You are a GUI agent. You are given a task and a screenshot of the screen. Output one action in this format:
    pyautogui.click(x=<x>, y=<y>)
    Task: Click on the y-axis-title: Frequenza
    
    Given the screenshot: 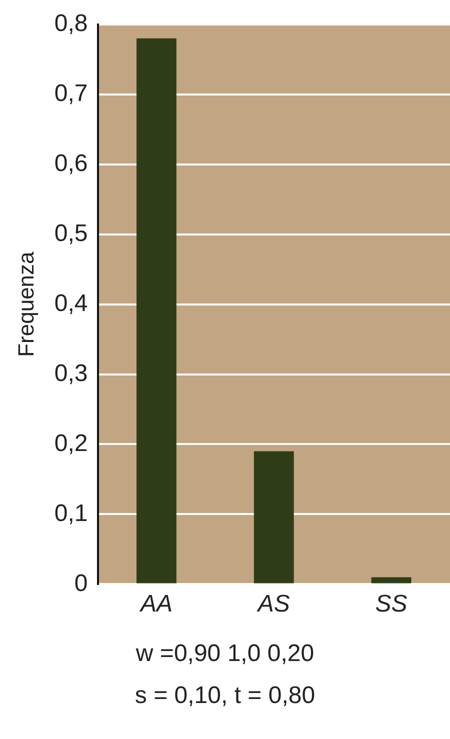 What is the action you would take?
    pyautogui.click(x=25, y=303)
    